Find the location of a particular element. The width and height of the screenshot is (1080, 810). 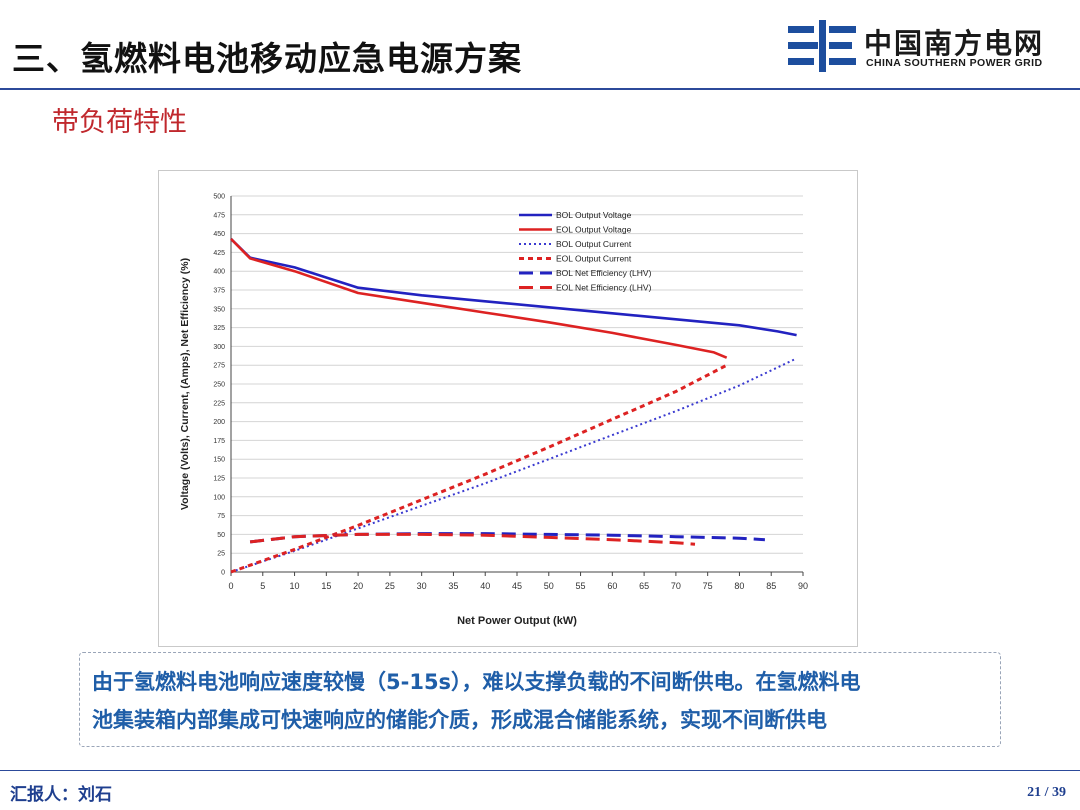

x-tick-label-14: 70 is located at coordinates (676, 586).